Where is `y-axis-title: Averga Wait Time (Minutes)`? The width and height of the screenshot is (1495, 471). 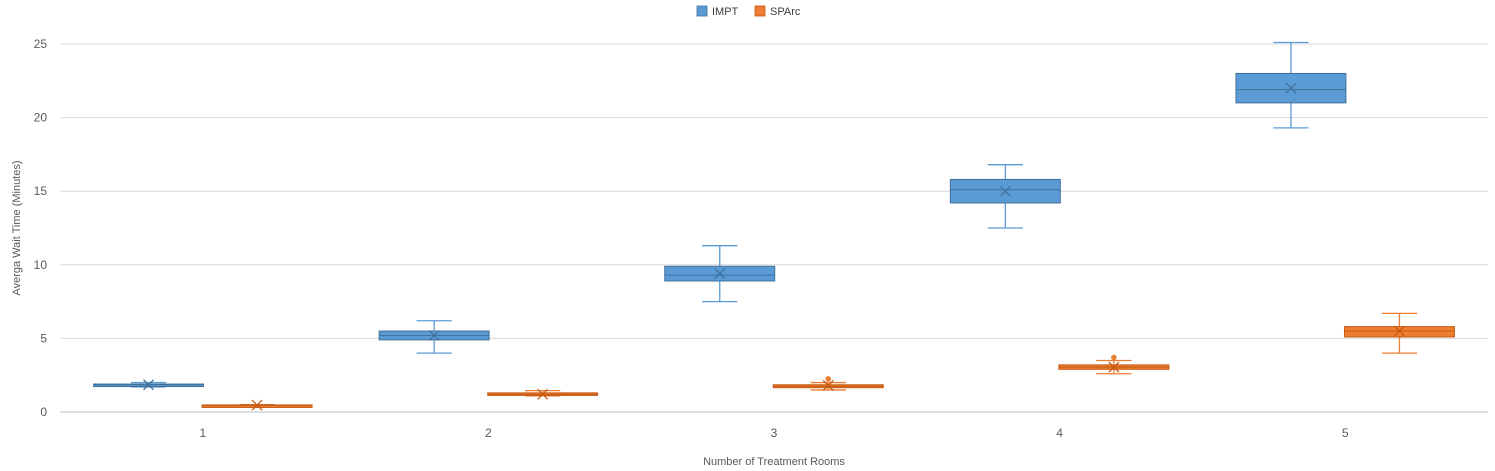
y-axis-title: Averga Wait Time (Minutes) is located at coordinates (17, 227).